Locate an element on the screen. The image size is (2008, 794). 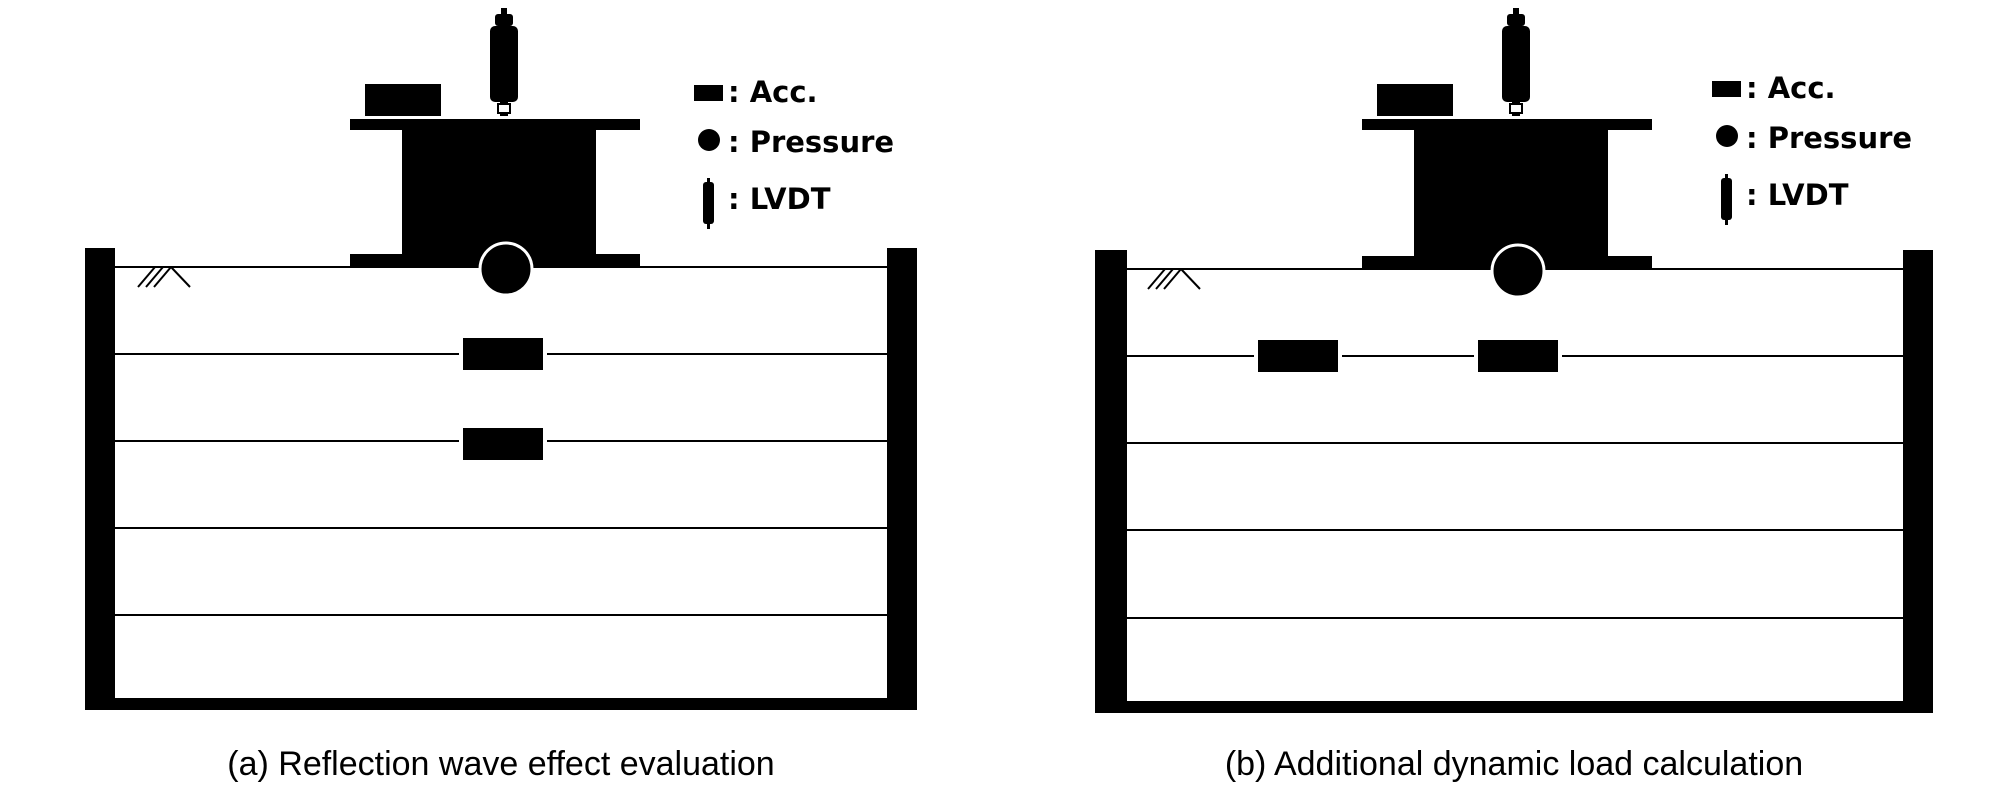
loading-frame is located at coordinates (1507, 193).